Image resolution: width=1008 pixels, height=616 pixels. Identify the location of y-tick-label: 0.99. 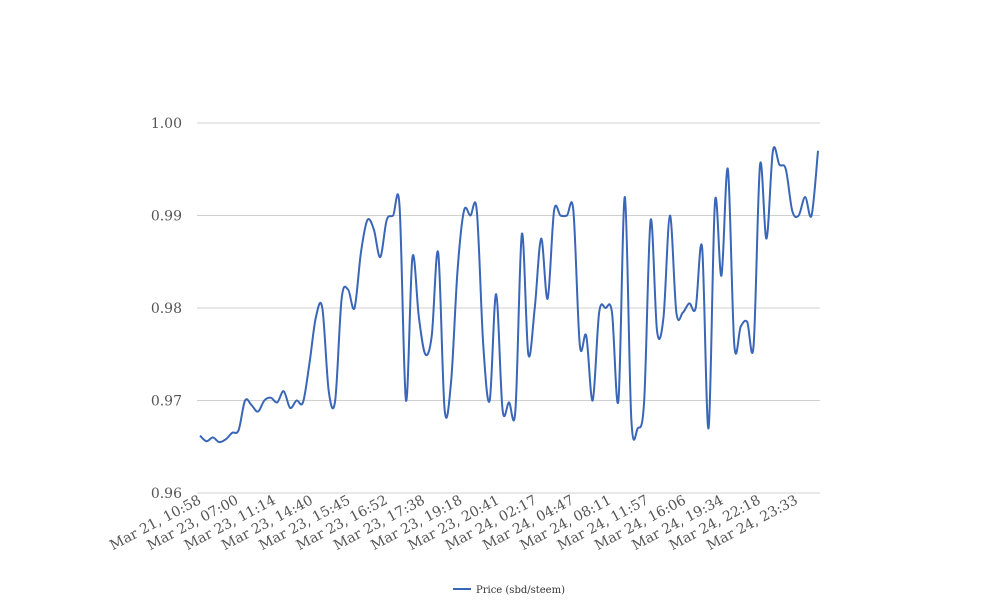
(166, 217).